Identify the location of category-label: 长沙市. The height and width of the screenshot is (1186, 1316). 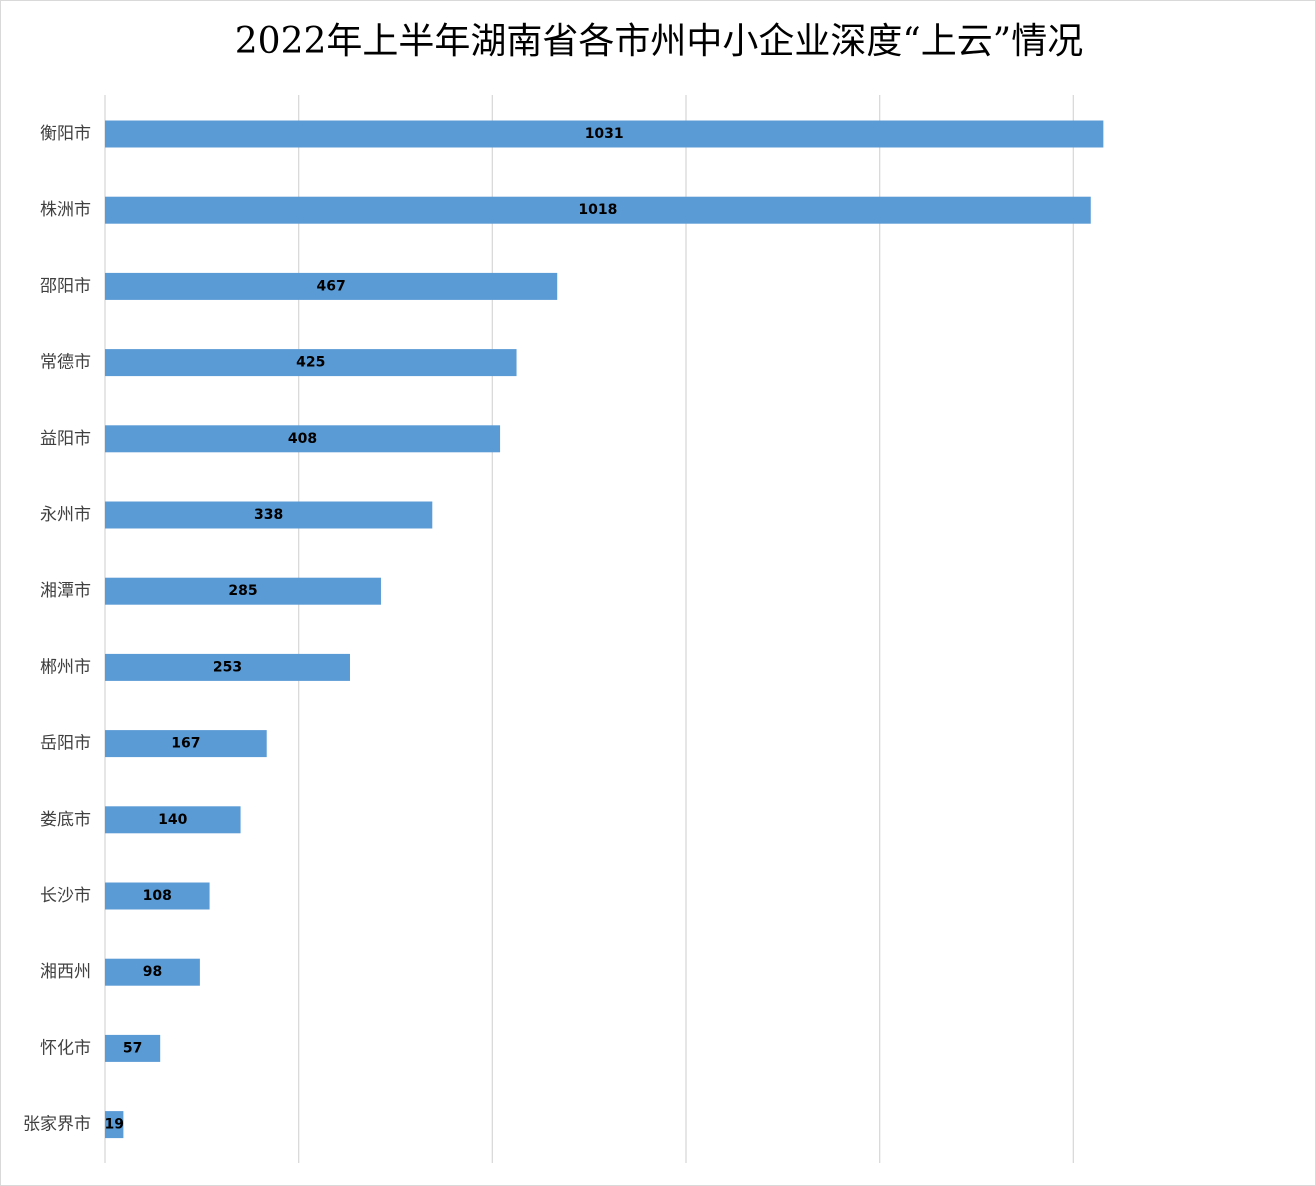
(65, 896).